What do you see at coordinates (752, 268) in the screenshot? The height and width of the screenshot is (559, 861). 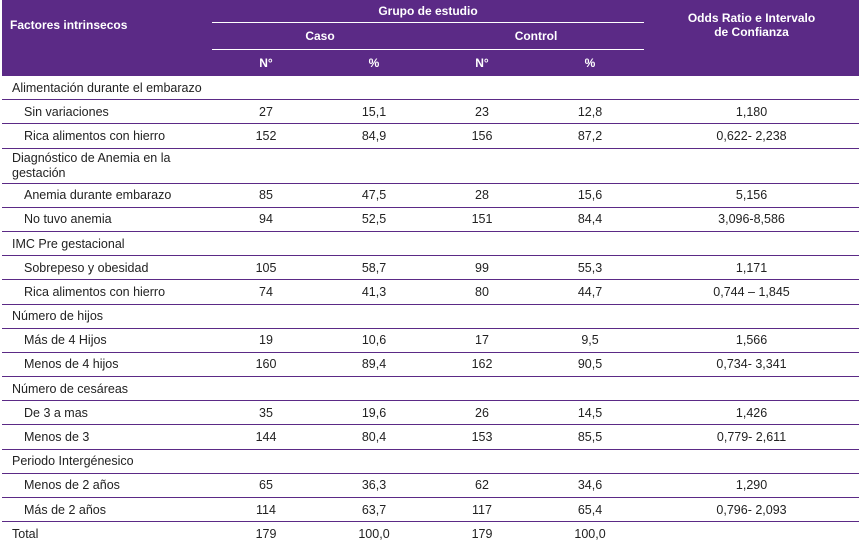 I see `odds-ratio: 1,171` at bounding box center [752, 268].